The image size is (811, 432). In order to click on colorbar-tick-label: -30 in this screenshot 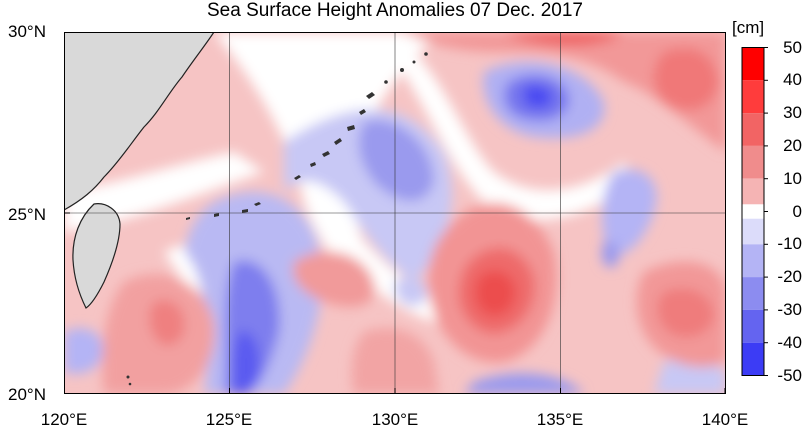, I will do `click(789, 309)`.